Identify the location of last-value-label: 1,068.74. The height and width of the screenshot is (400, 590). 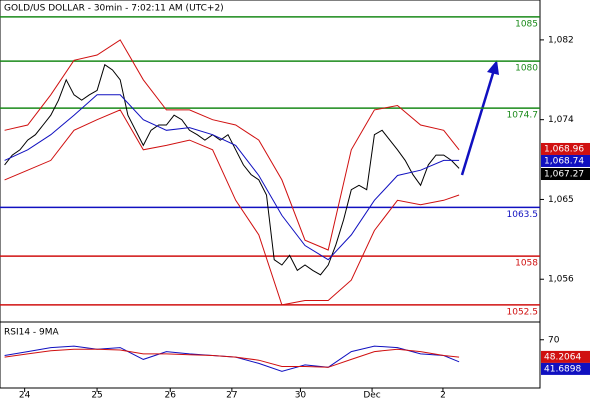
(564, 161).